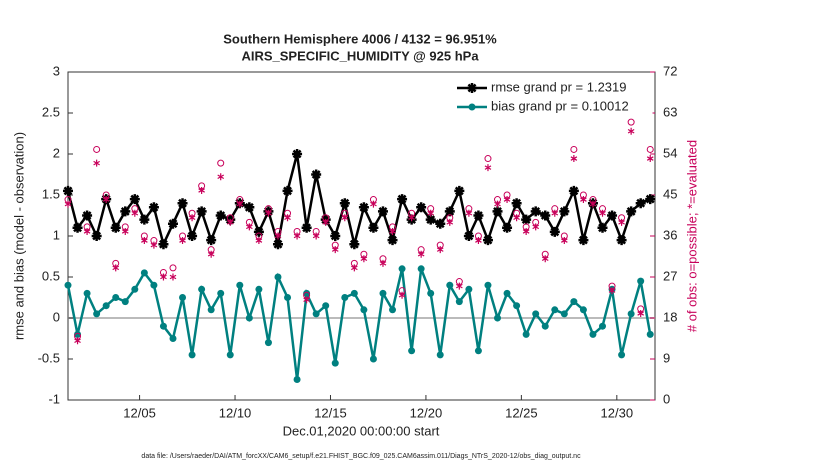  What do you see at coordinates (670, 234) in the screenshot?
I see `y2-tick-label: 36` at bounding box center [670, 234].